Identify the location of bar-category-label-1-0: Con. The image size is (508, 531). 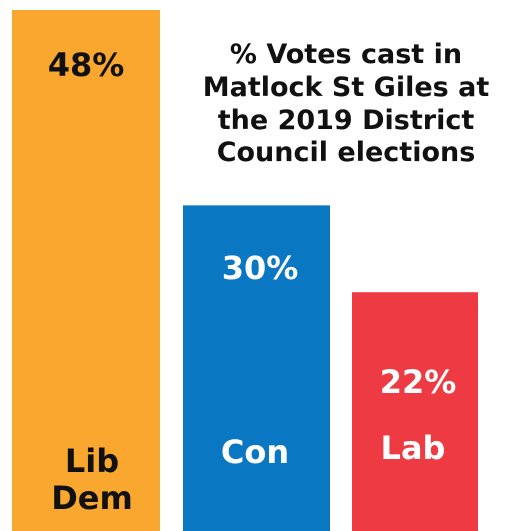
(255, 452).